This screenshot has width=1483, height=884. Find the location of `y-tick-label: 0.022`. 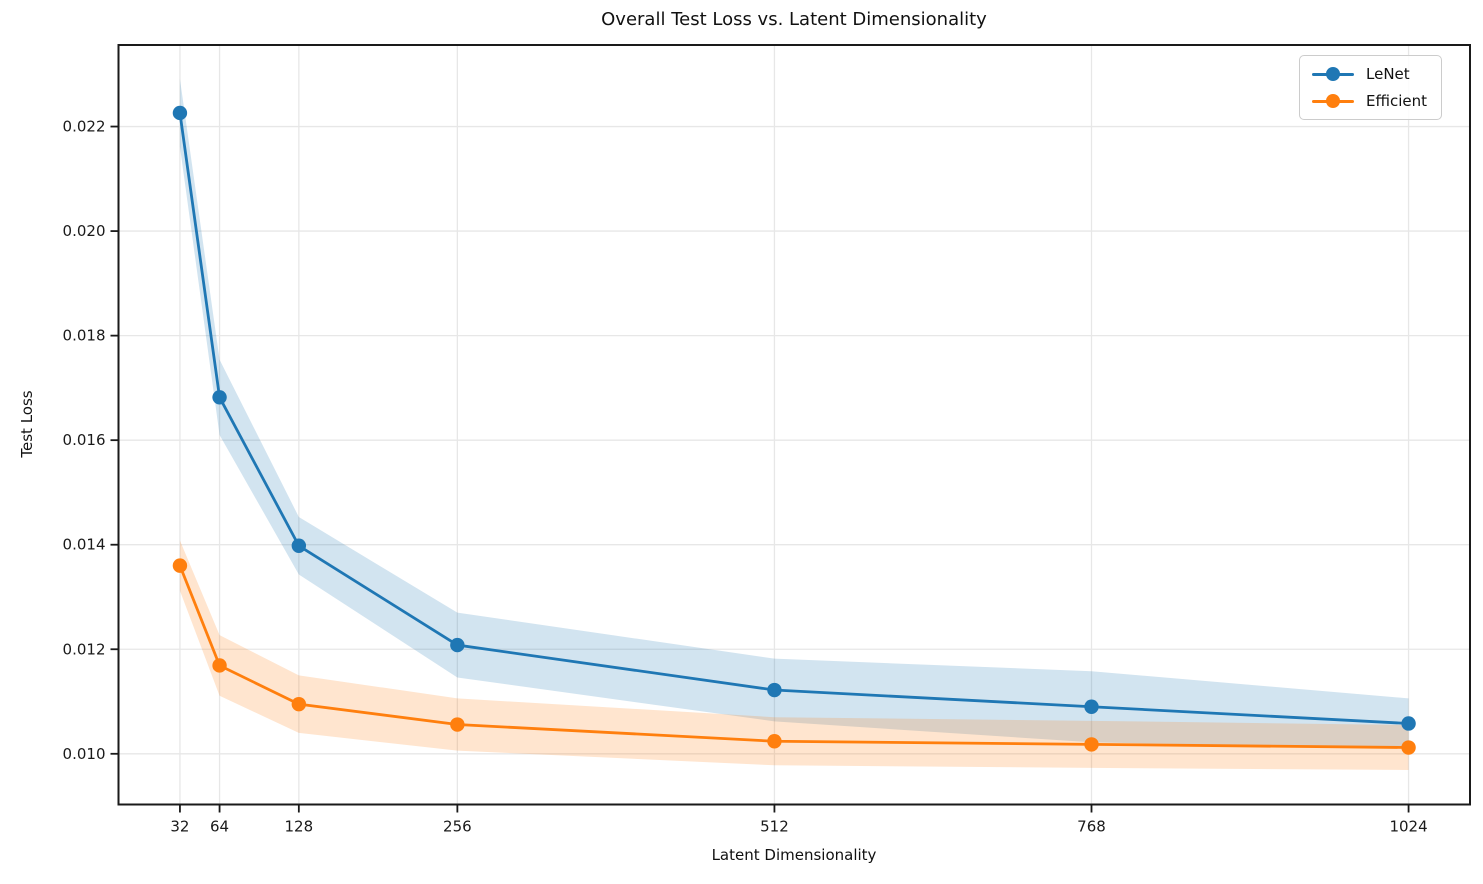

y-tick-label: 0.022 is located at coordinates (84, 127).